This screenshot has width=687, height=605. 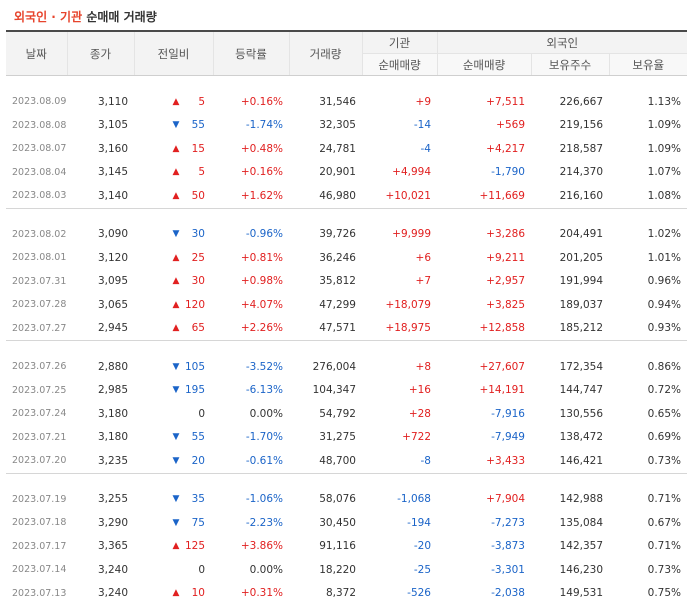 I want to click on cell-date: 2023.08.09, so click(x=36, y=102).